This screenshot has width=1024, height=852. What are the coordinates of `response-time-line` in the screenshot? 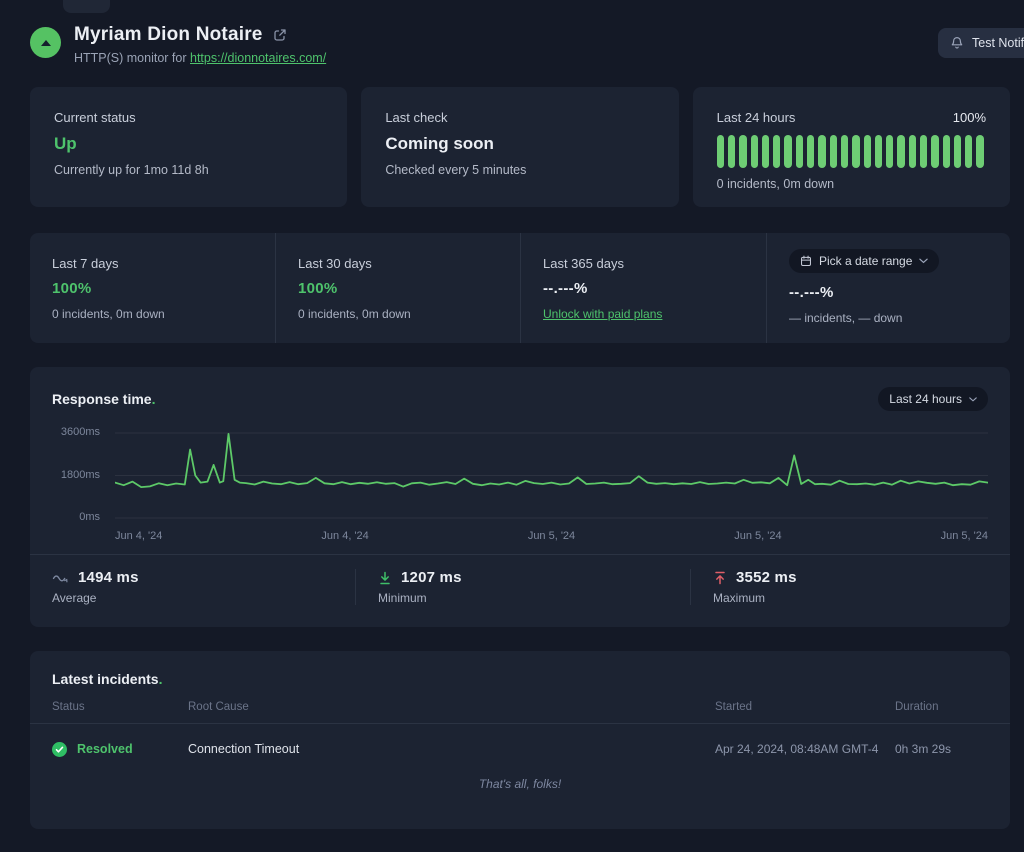 It's located at (551, 460).